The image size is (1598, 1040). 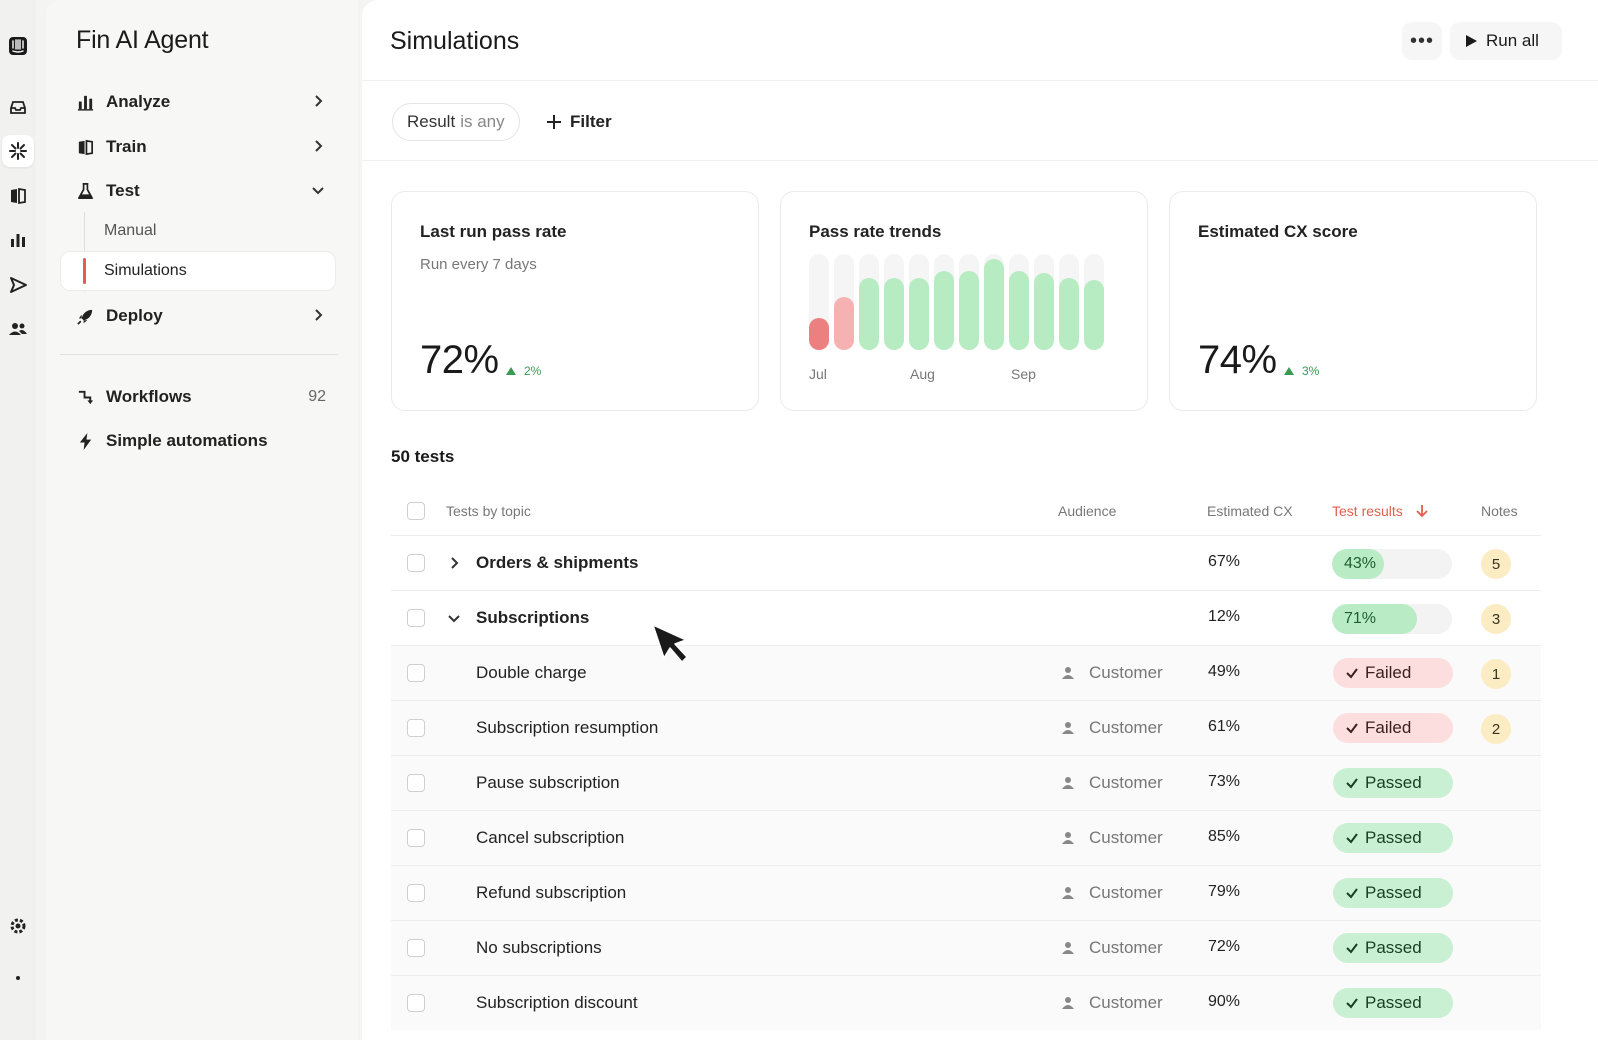 I want to click on sidebar-subitem-simulations: Simulations, so click(x=145, y=270).